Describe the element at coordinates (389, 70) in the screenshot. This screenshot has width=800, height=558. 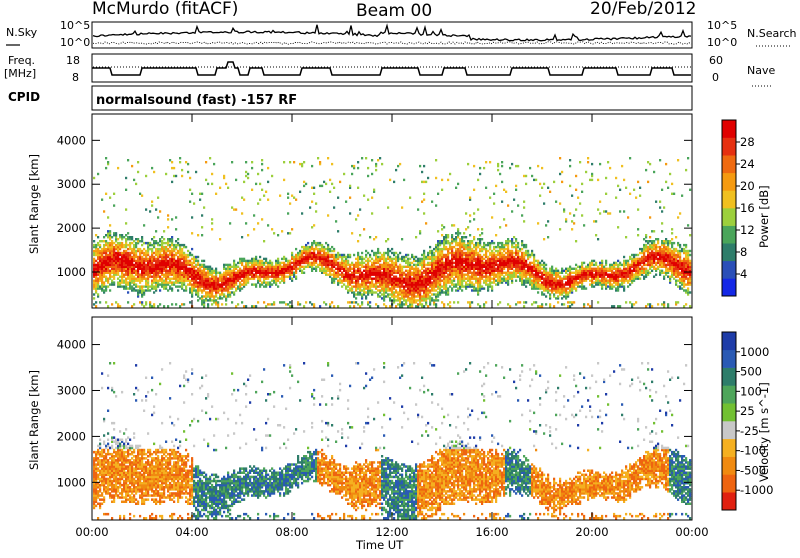
I see `frequency-panel: Freq. [MHz] 18 8 60 0 Nave` at that location.